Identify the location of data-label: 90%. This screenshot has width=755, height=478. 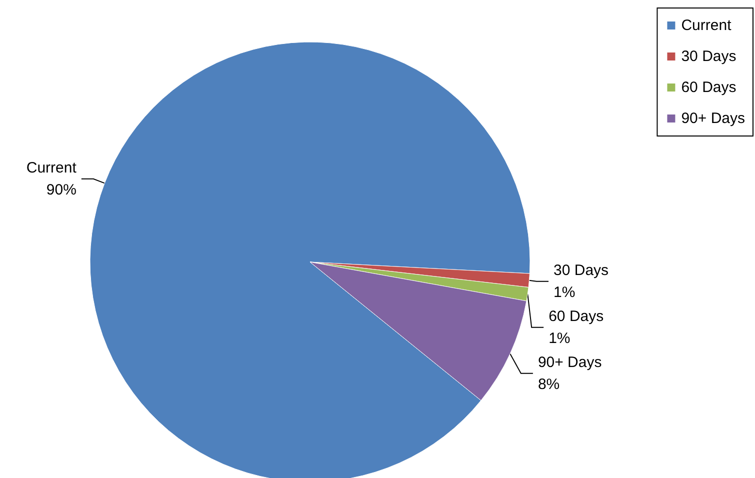
(61, 189).